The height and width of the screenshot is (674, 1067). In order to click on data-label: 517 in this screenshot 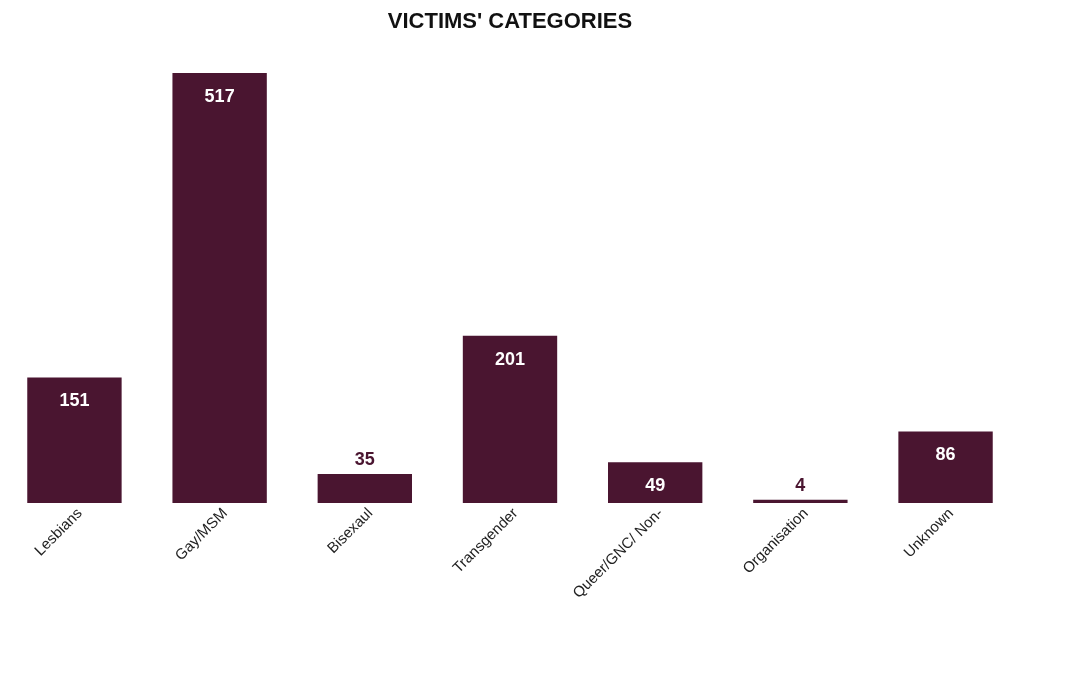, I will do `click(219, 96)`.